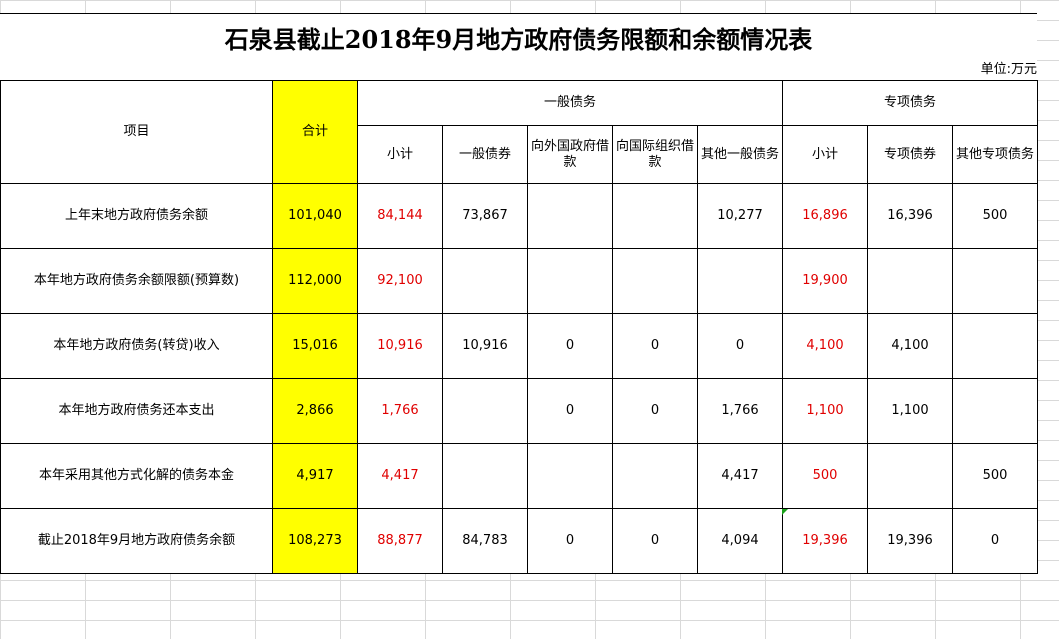  What do you see at coordinates (136, 411) in the screenshot?
I see `row-label: 本年地方政府债务还本支出` at bounding box center [136, 411].